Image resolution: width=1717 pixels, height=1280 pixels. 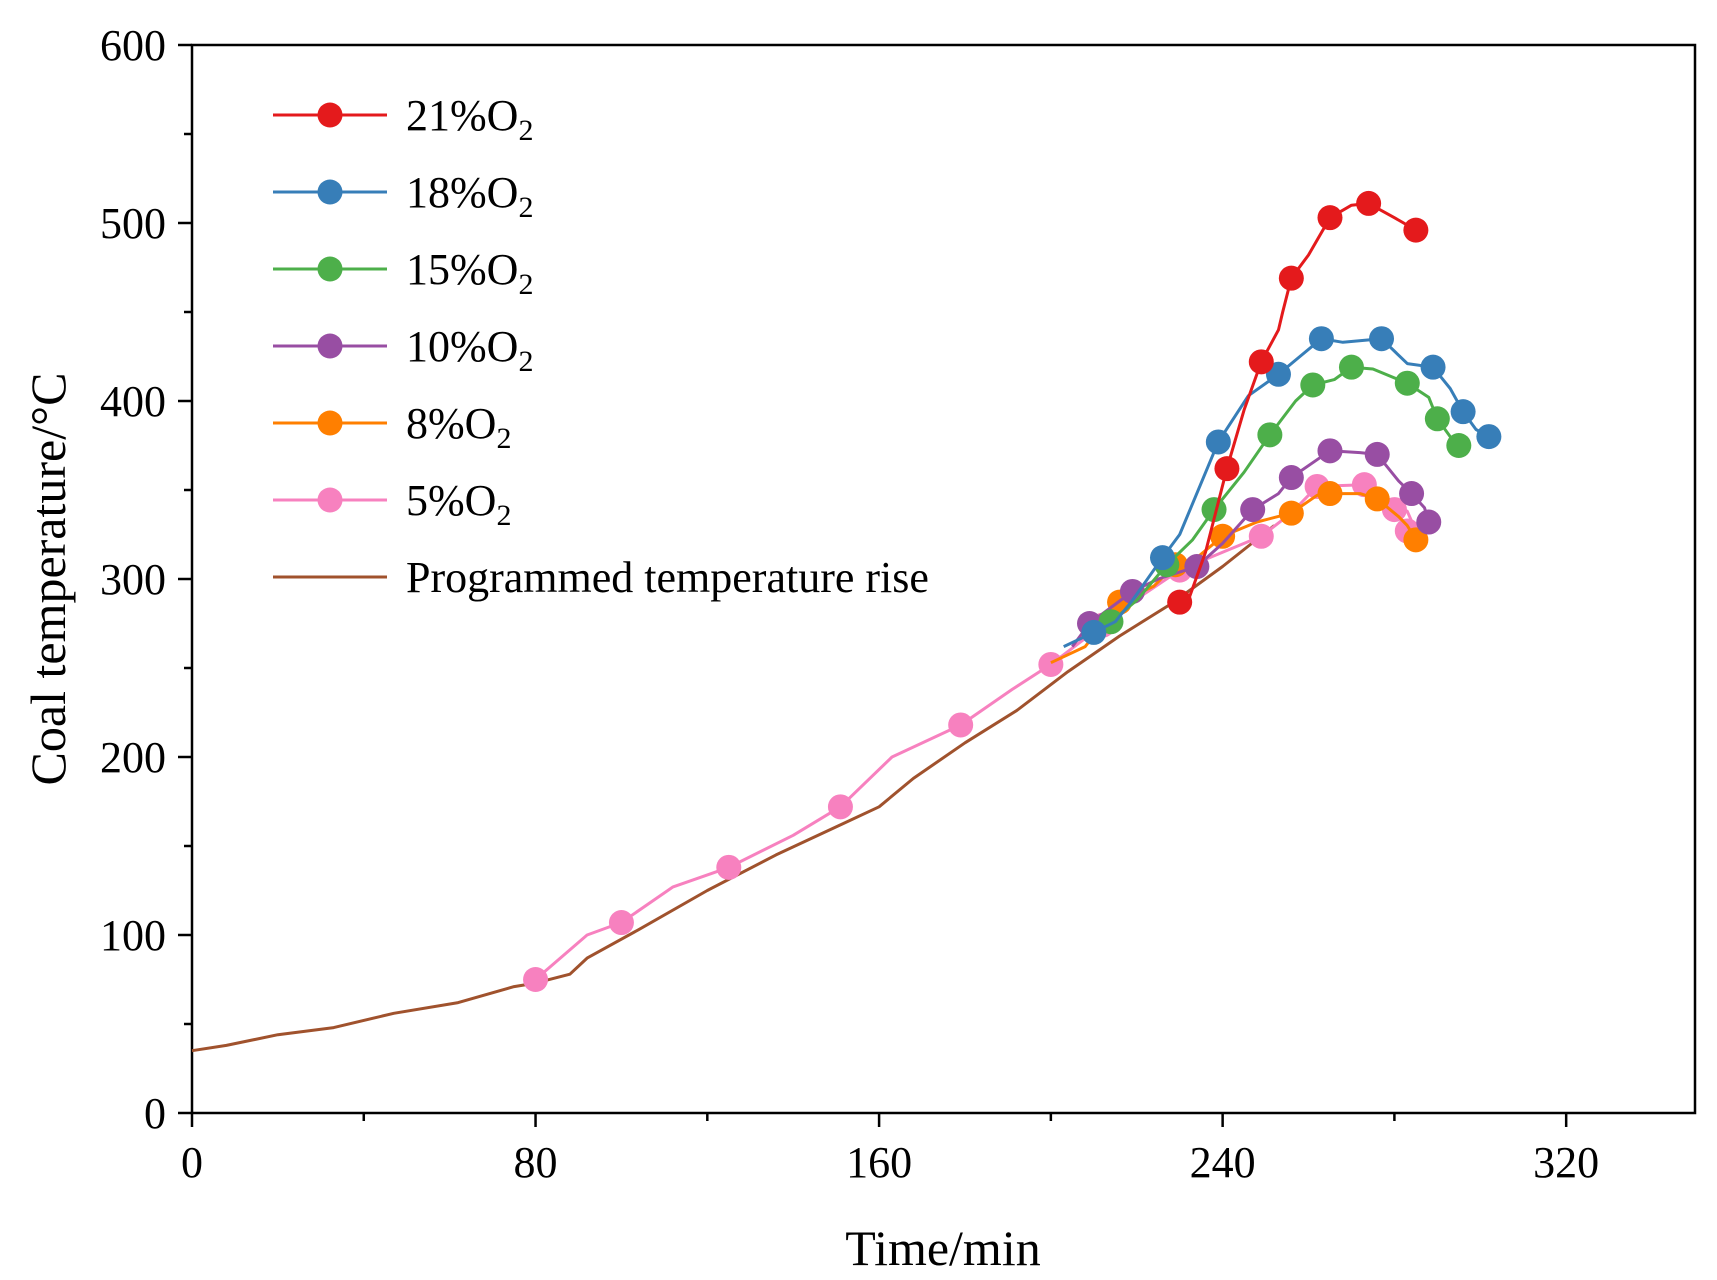 What do you see at coordinates (451, 500) in the screenshot?
I see `legend-label-main: 5%O` at bounding box center [451, 500].